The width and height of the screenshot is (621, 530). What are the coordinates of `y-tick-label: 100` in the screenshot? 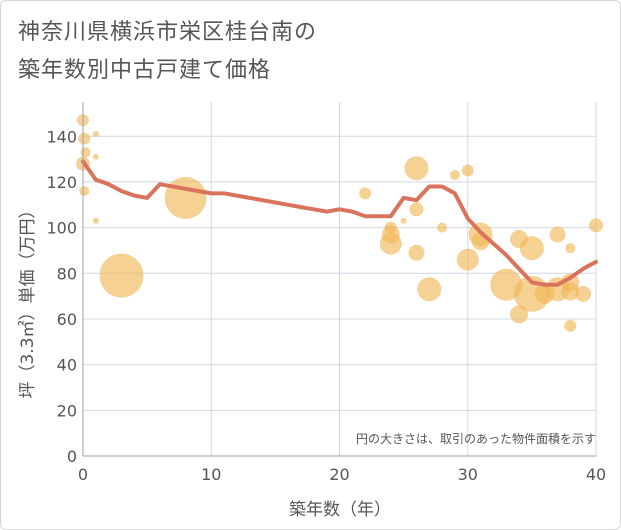 It's located at (61, 228).